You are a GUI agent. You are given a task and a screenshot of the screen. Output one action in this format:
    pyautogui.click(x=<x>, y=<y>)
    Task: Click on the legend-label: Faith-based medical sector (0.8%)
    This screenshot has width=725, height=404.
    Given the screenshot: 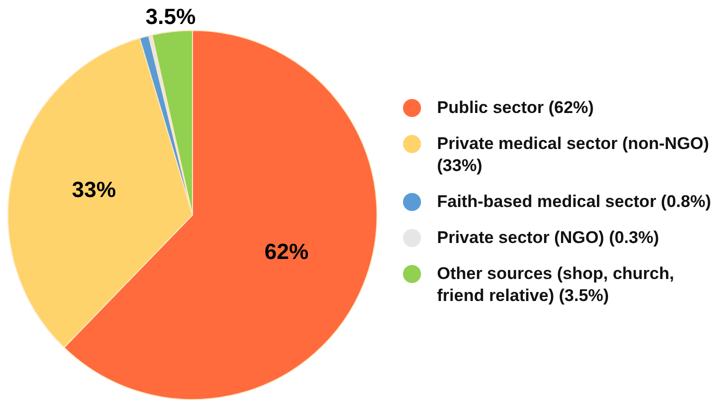 What is the action you would take?
    pyautogui.click(x=574, y=202)
    